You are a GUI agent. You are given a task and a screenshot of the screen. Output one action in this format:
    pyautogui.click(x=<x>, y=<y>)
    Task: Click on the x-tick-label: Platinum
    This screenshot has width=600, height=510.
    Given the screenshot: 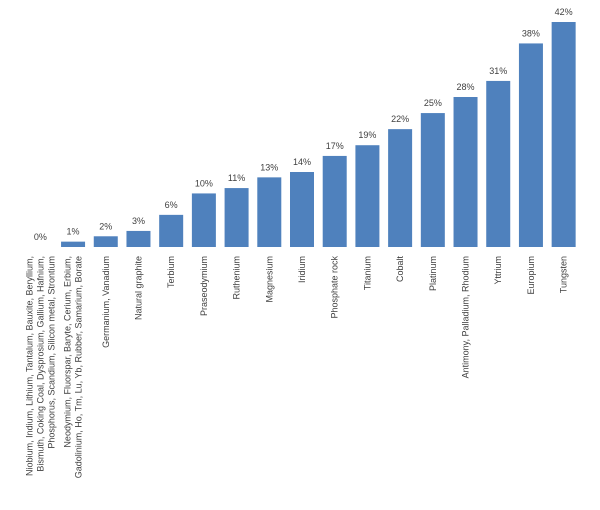 What is the action you would take?
    pyautogui.click(x=433, y=273)
    